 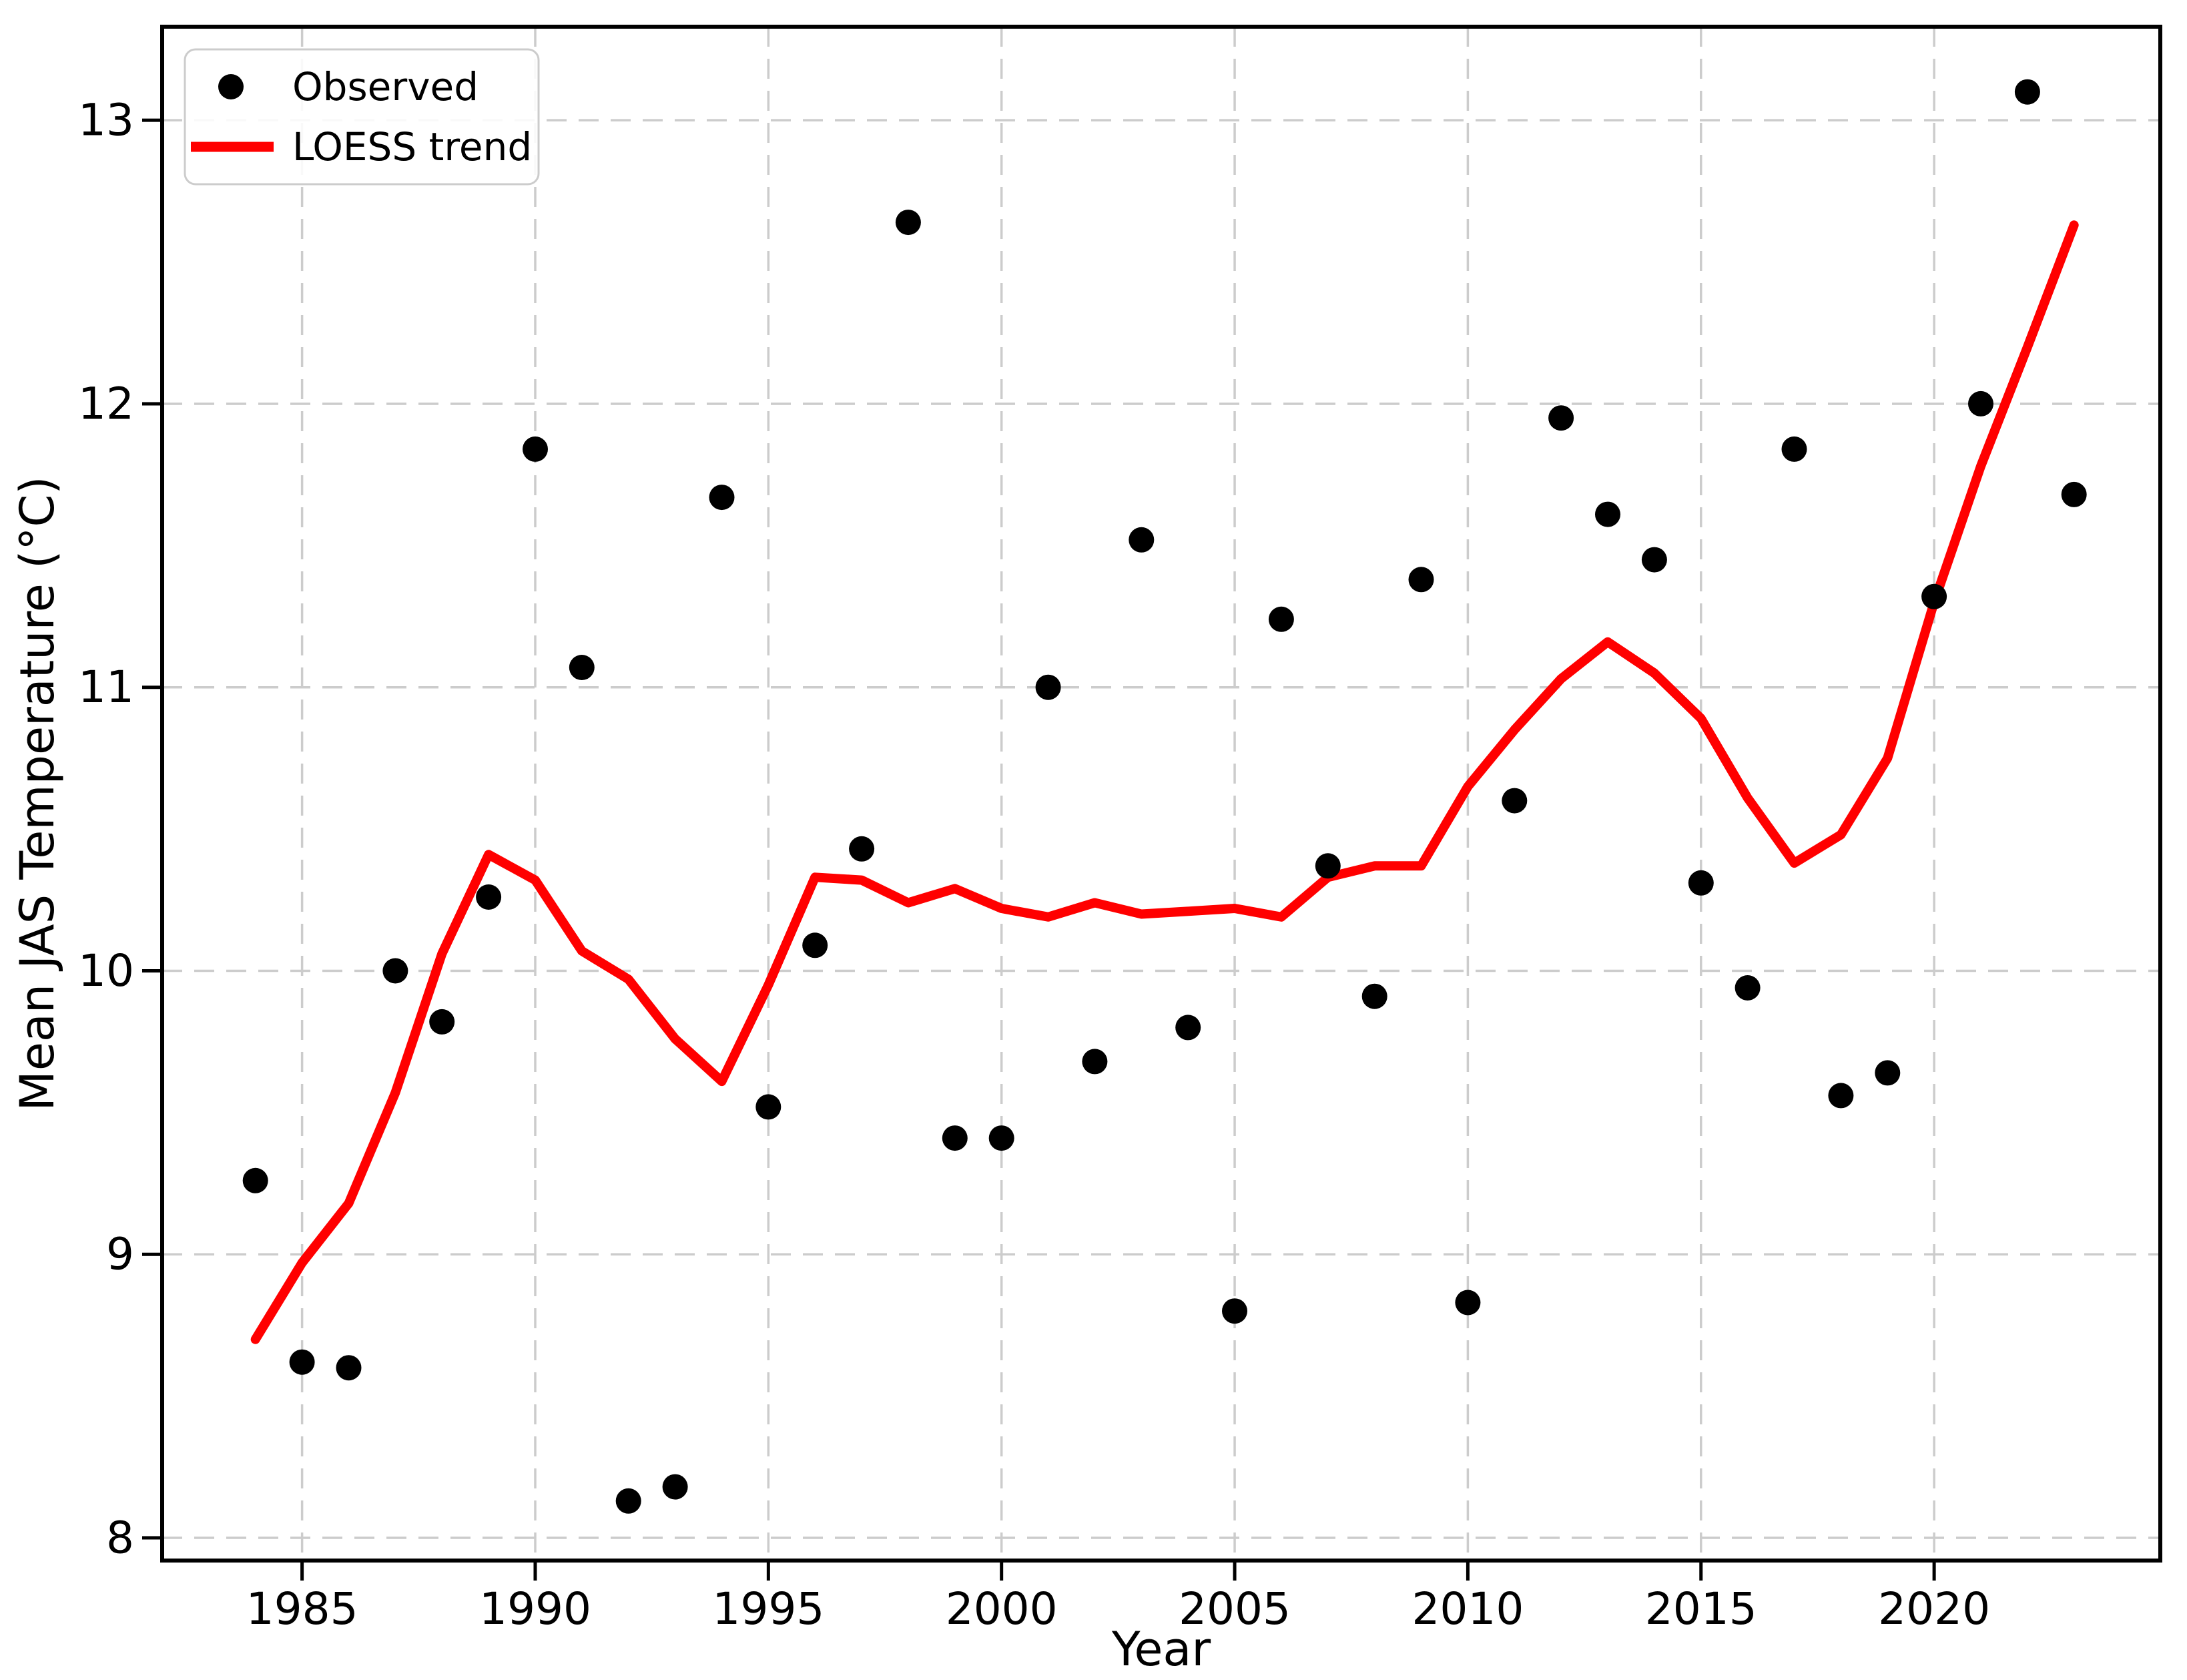 I want to click on y-axis-label: Mean JAS Temperature (°C), so click(x=37, y=793).